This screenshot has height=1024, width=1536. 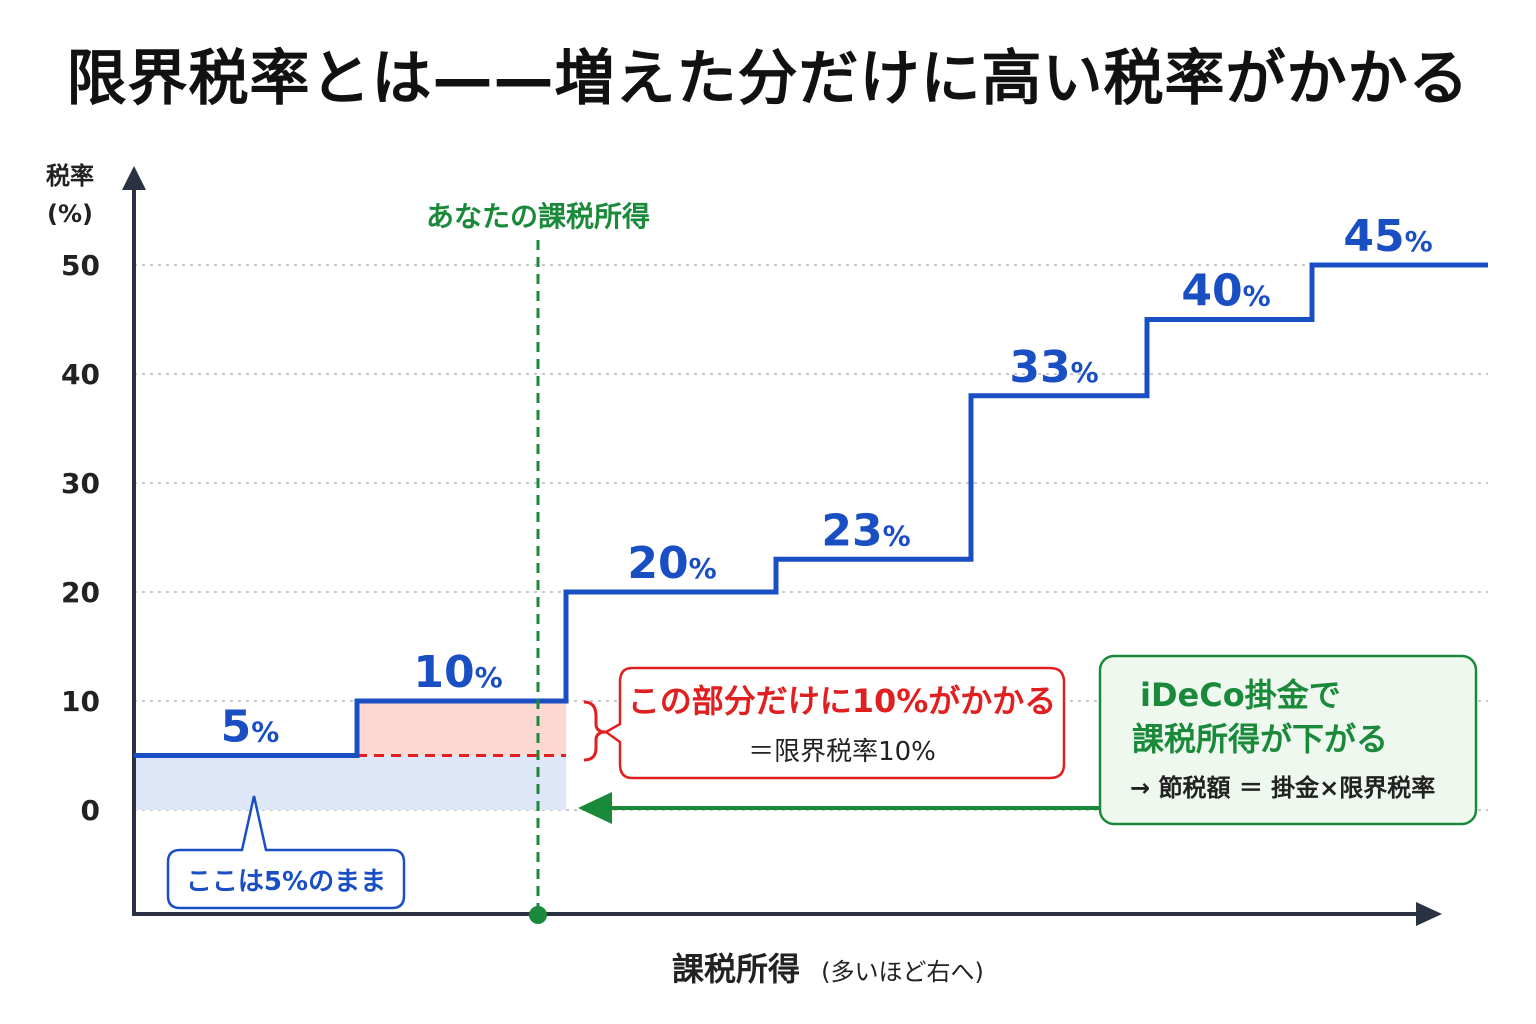 I want to click on blue-callout-box, so click(x=286, y=852).